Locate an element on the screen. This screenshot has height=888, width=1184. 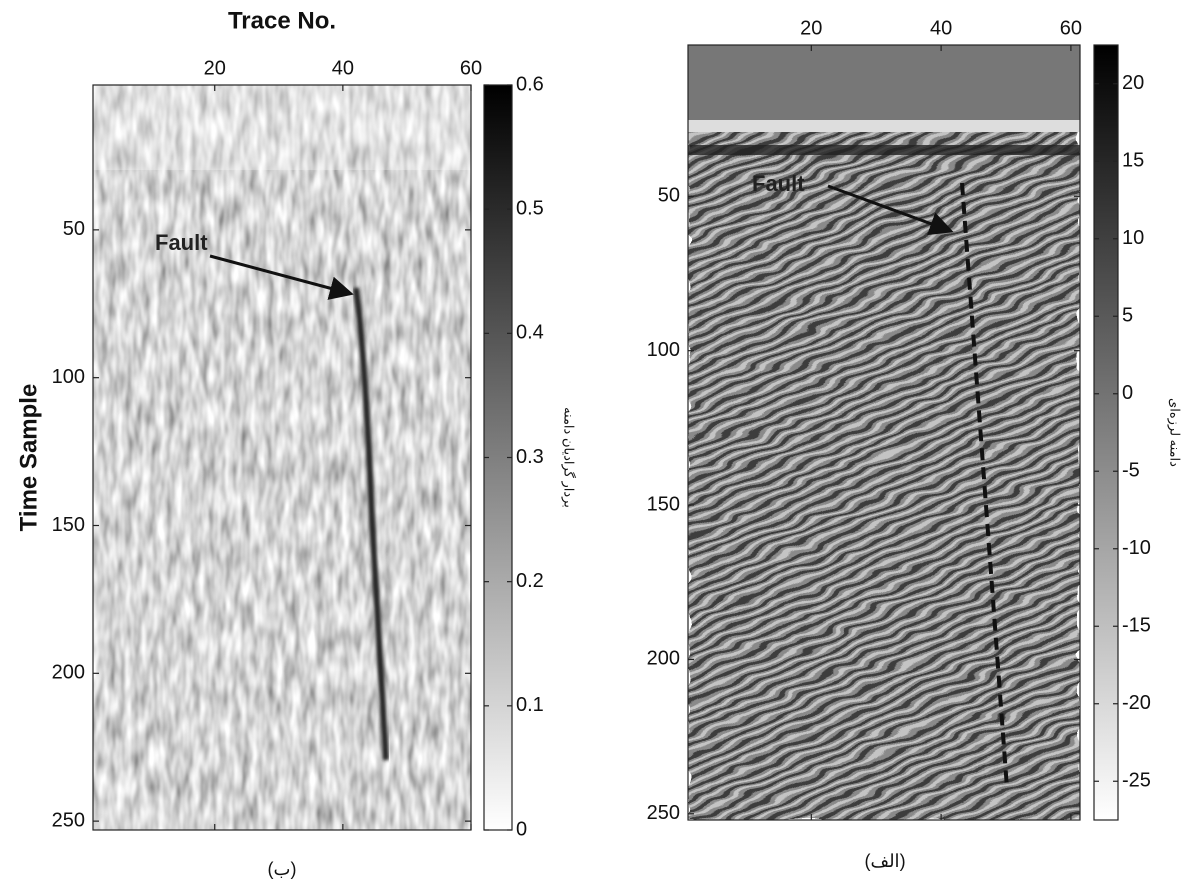
colorbar-tick-label: 10 is located at coordinates (1133, 238).